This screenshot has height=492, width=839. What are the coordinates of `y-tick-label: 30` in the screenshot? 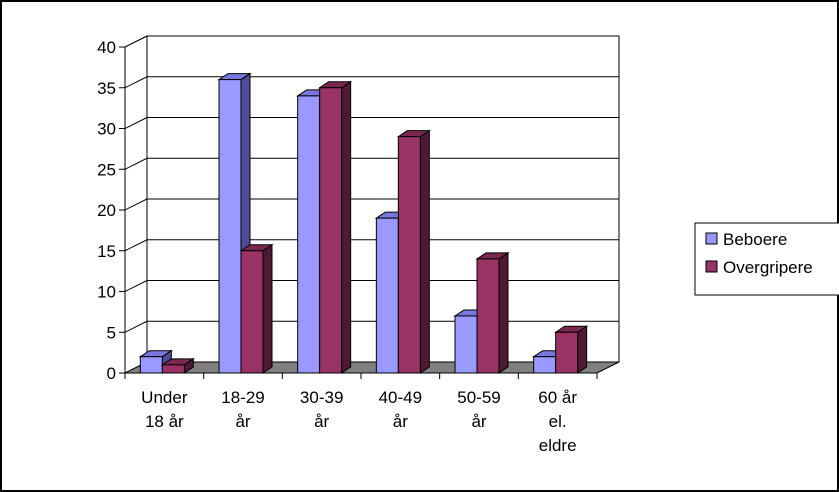 It's located at (106, 129).